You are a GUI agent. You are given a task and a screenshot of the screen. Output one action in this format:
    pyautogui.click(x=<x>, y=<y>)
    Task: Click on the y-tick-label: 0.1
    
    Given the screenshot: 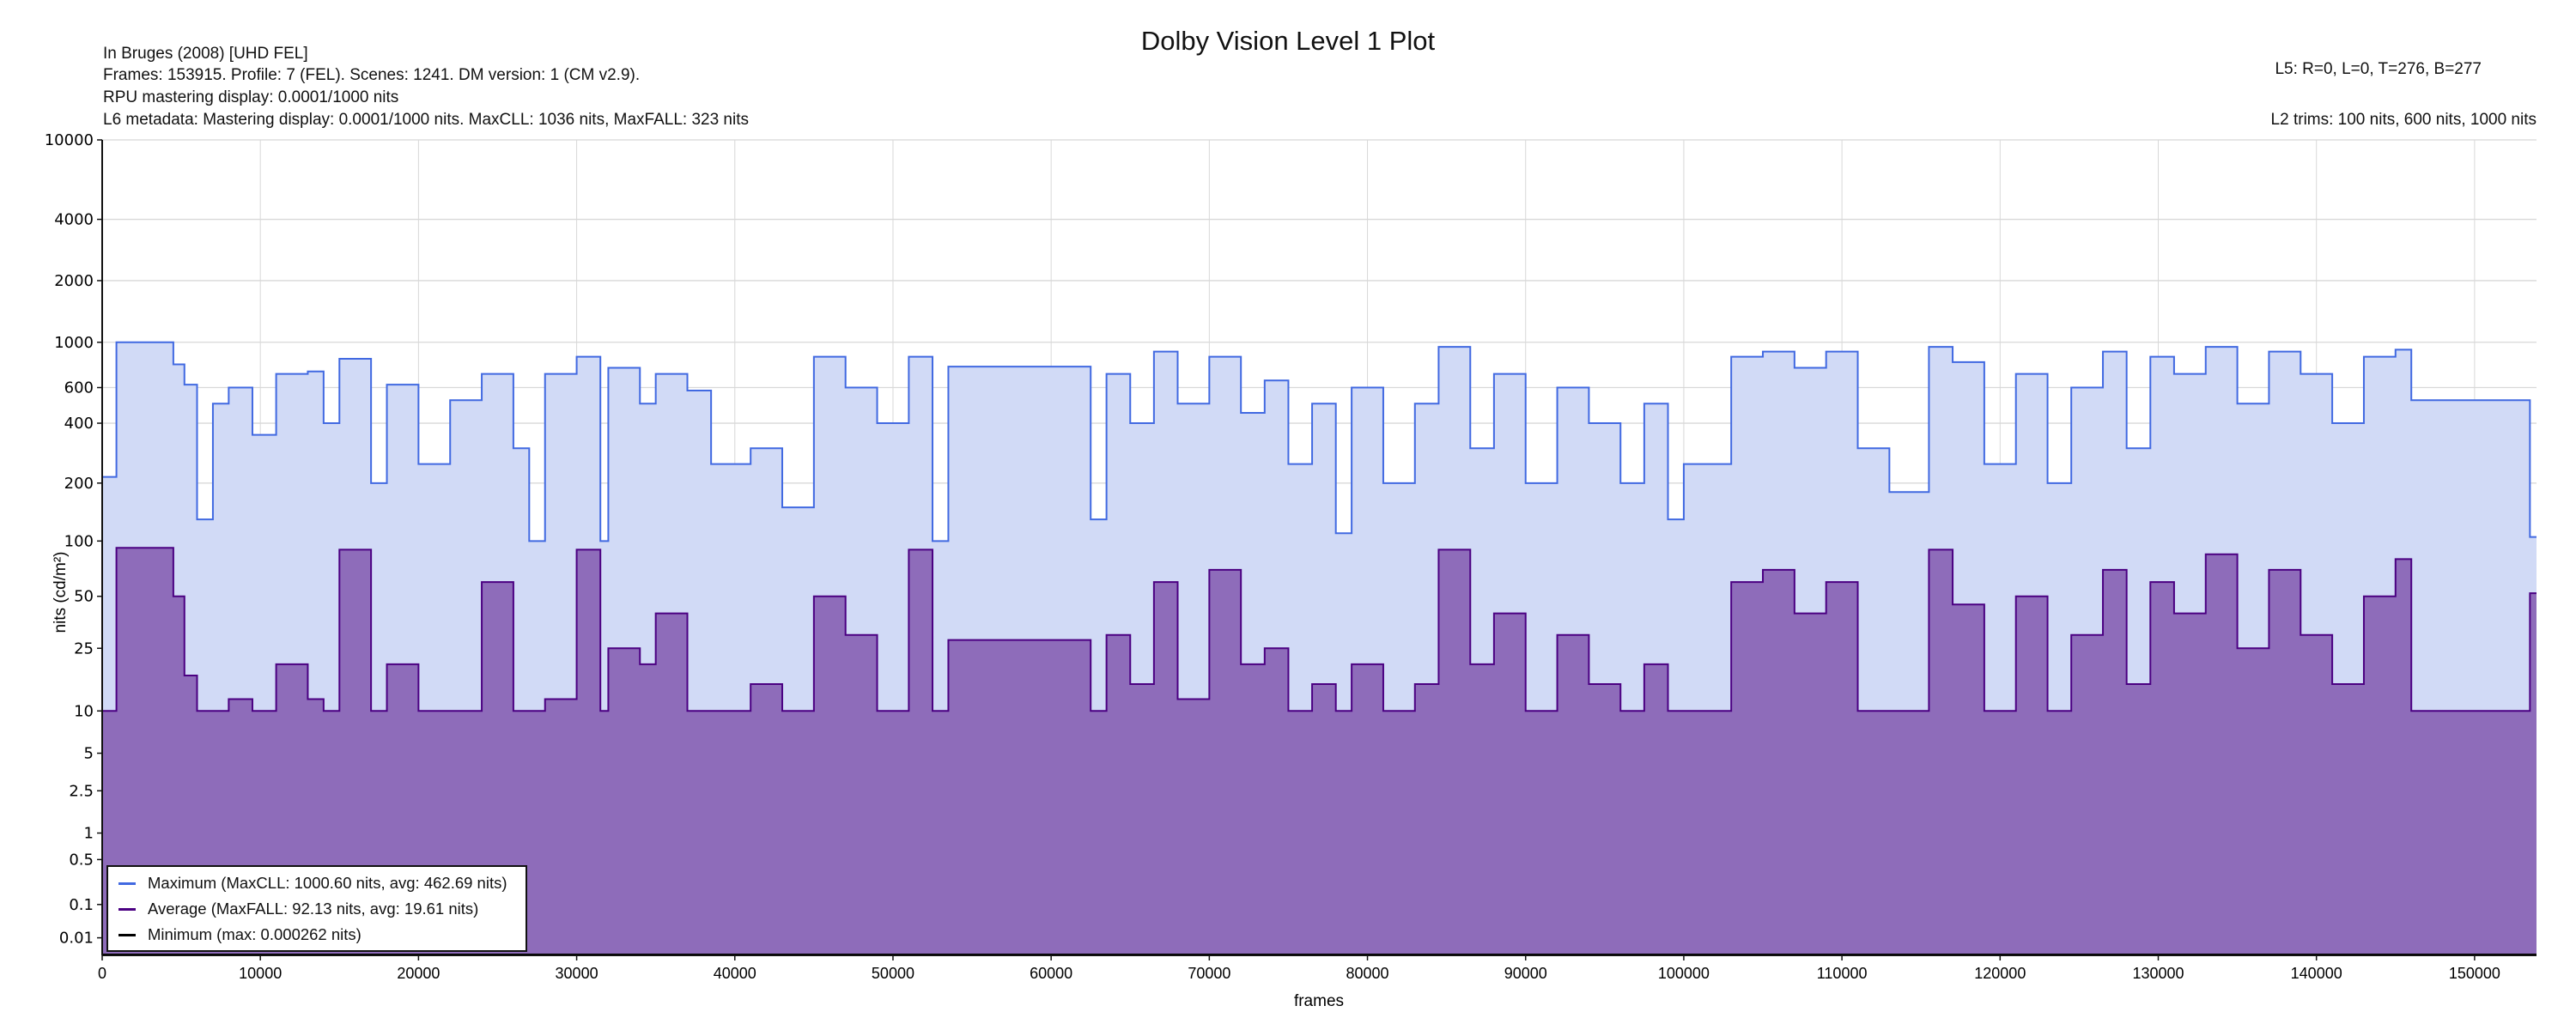 What is the action you would take?
    pyautogui.click(x=82, y=905)
    